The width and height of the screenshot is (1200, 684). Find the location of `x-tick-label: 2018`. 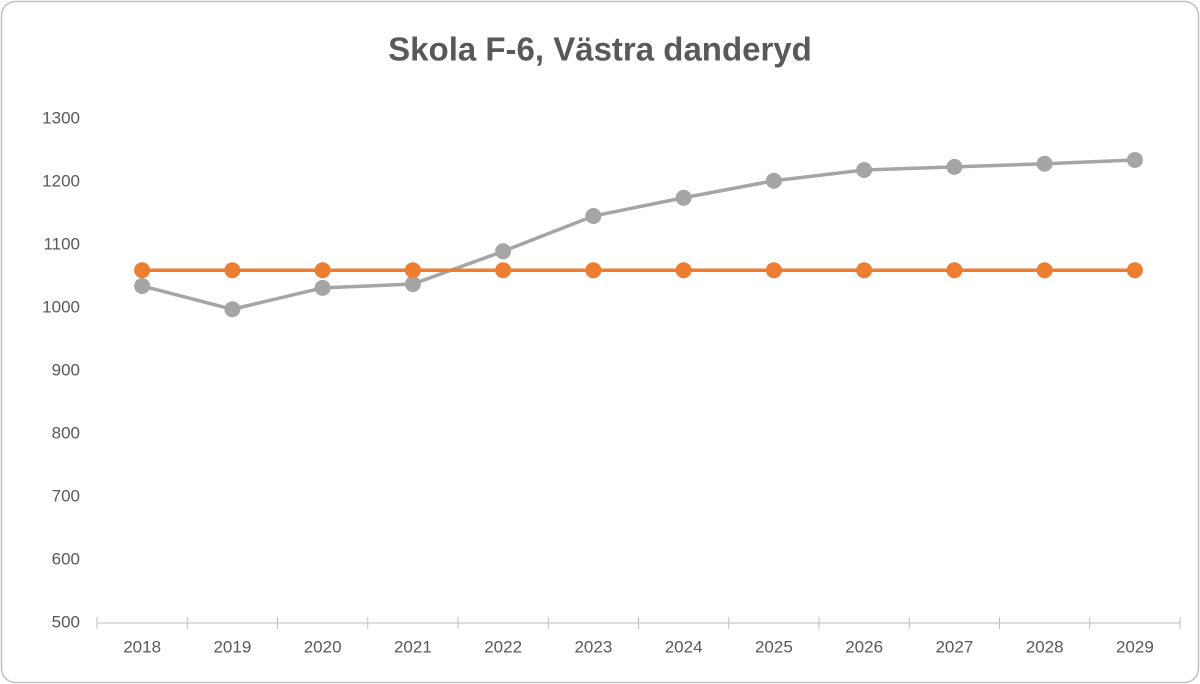

x-tick-label: 2018 is located at coordinates (142, 646).